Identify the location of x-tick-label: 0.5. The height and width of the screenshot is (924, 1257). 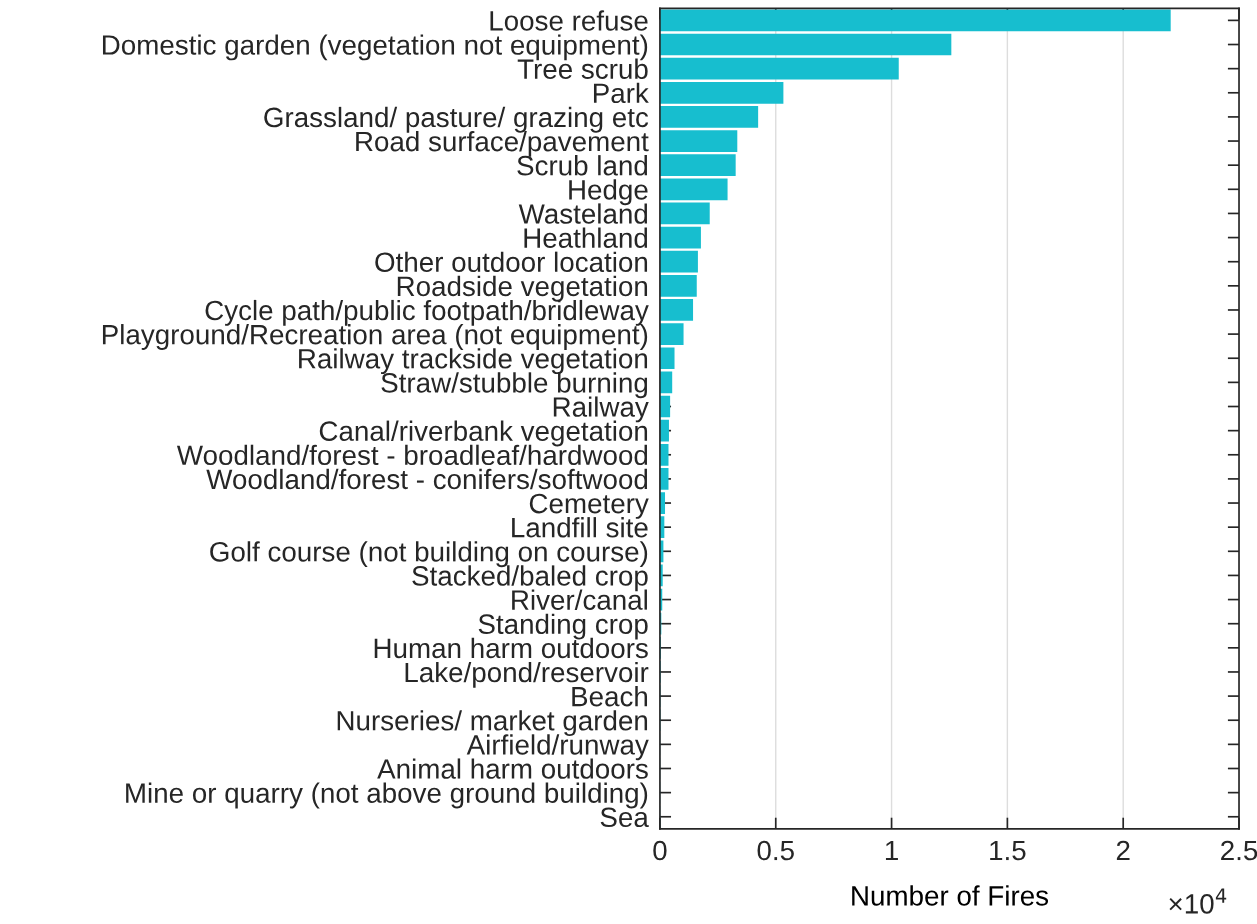
(775, 850).